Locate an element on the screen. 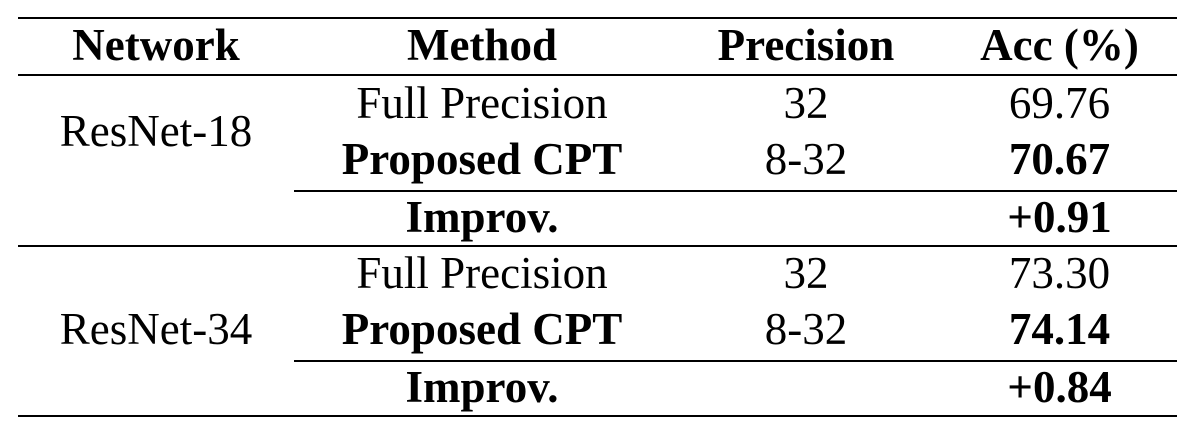 This screenshot has height=438, width=1198. network-label: ResNet-34 is located at coordinates (156, 329).